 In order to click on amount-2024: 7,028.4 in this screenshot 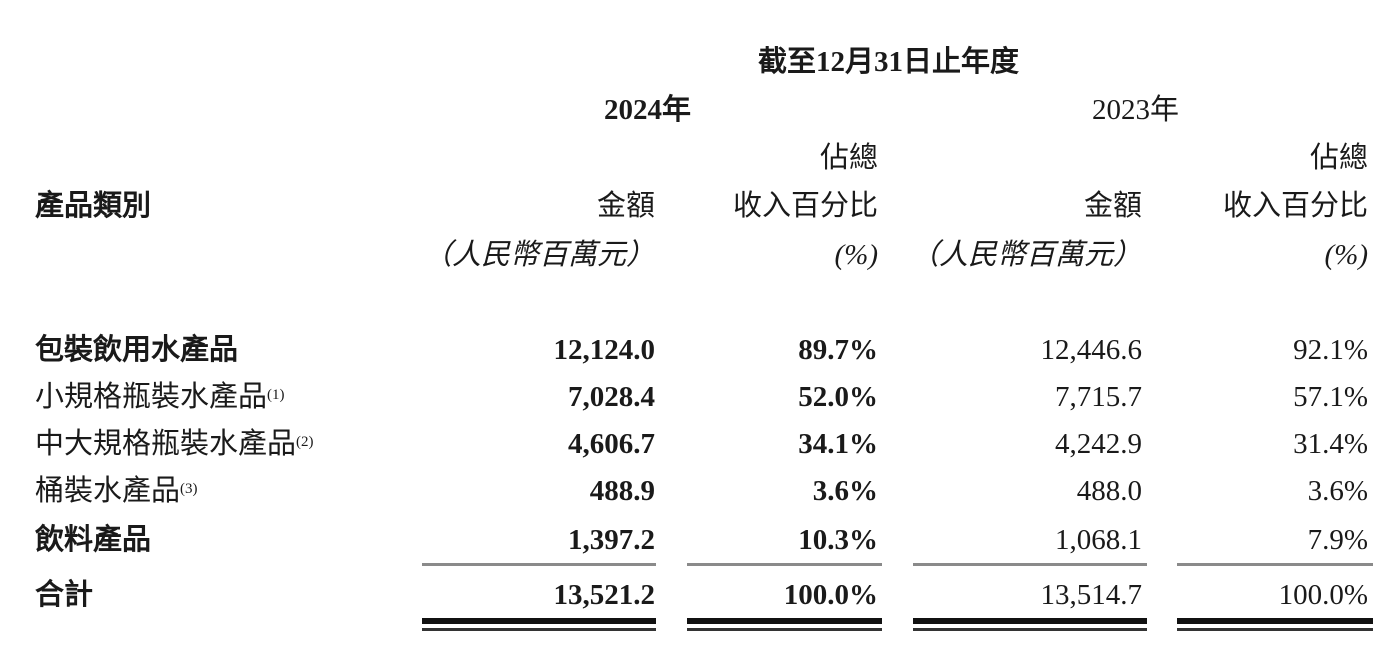, I will do `click(611, 397)`.